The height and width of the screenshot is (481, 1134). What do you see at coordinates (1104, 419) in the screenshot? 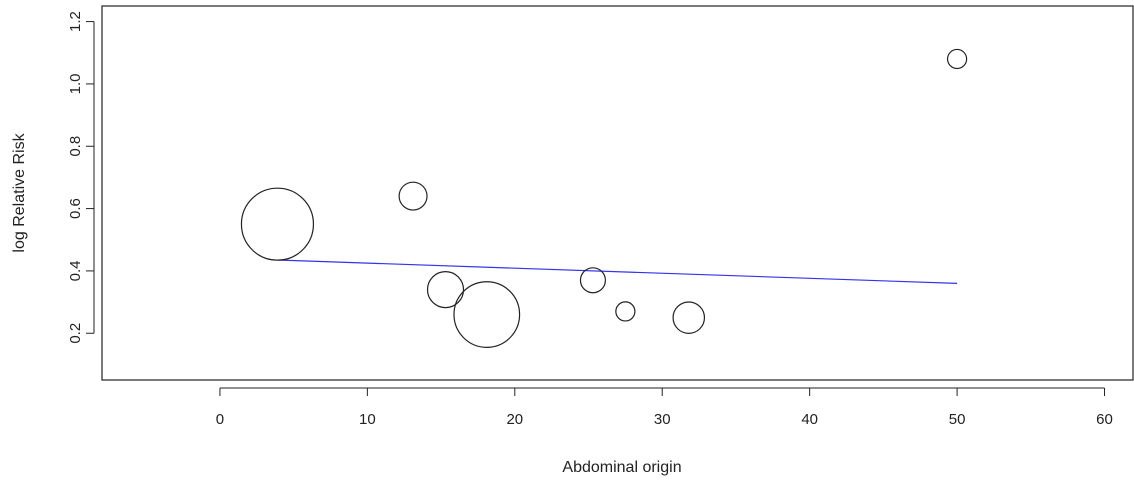
I see `x-tick-label: 60` at bounding box center [1104, 419].